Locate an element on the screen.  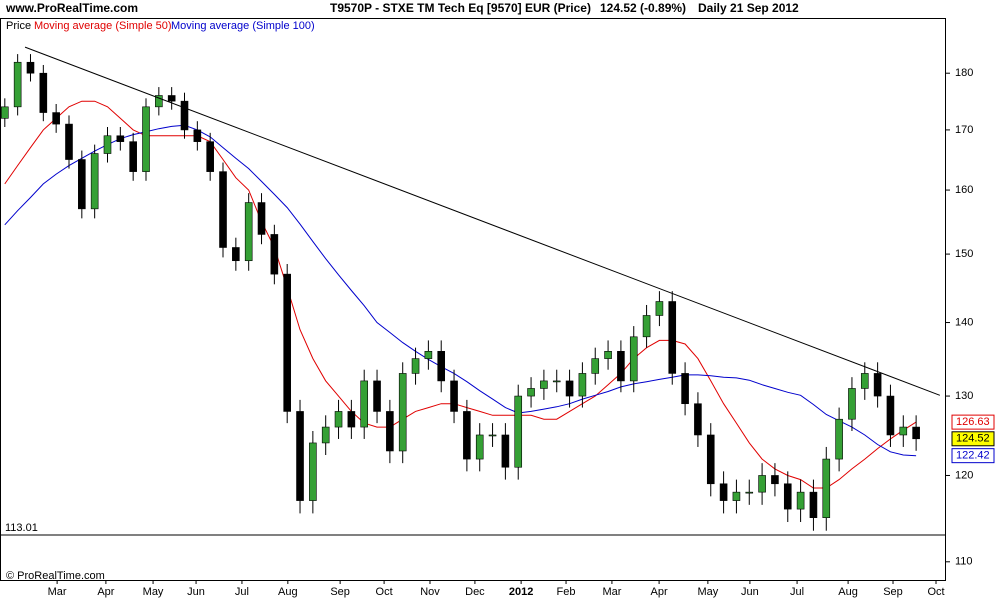
period: Daily 21 Sep 2012 is located at coordinates (748, 8).